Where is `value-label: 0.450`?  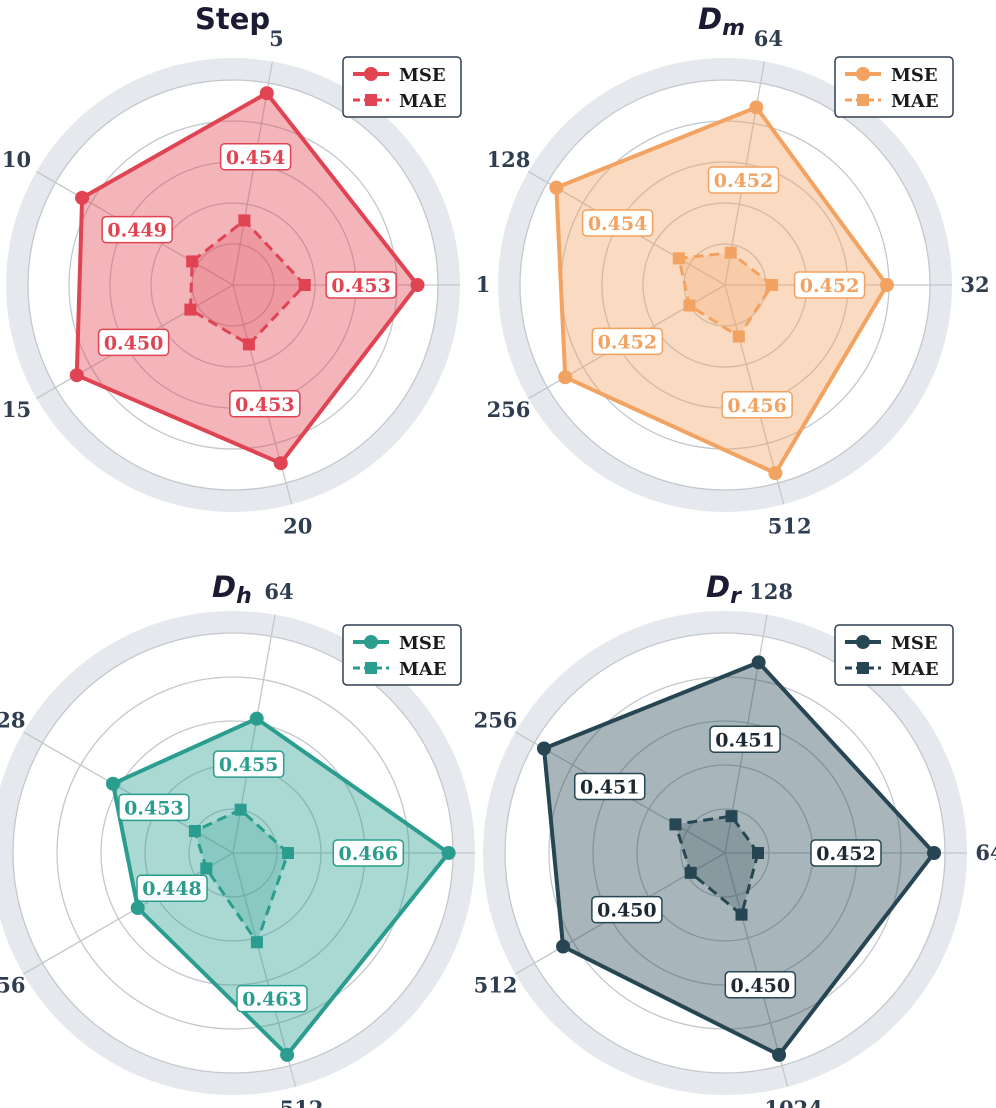
value-label: 0.450 is located at coordinates (134, 343).